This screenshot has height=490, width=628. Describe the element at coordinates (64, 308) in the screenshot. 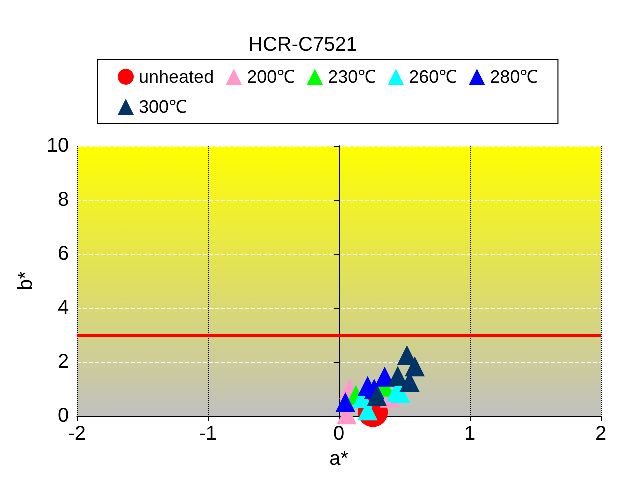

I see `y-tick-label: 4` at that location.